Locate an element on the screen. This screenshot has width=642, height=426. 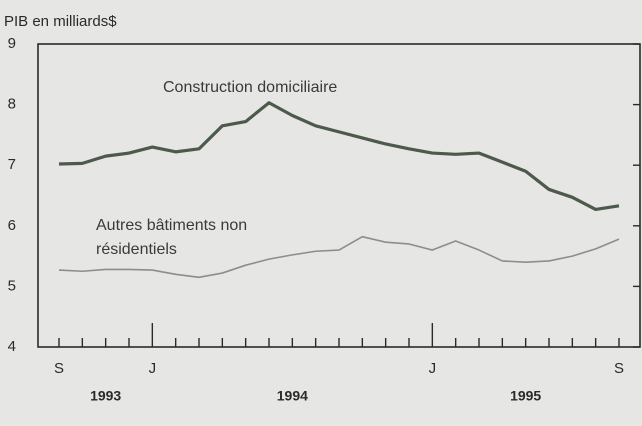
y-tick-label: 8 is located at coordinates (12, 104).